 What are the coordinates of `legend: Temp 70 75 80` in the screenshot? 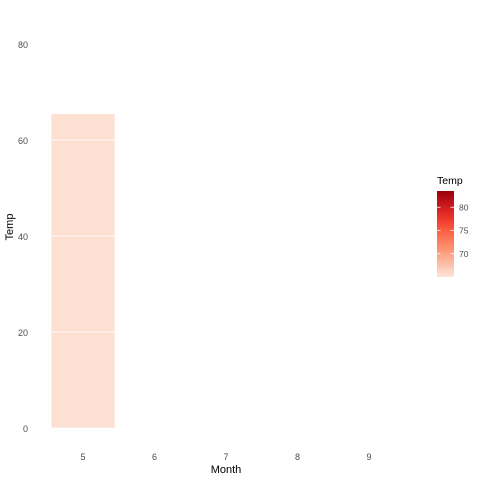 It's located at (453, 226).